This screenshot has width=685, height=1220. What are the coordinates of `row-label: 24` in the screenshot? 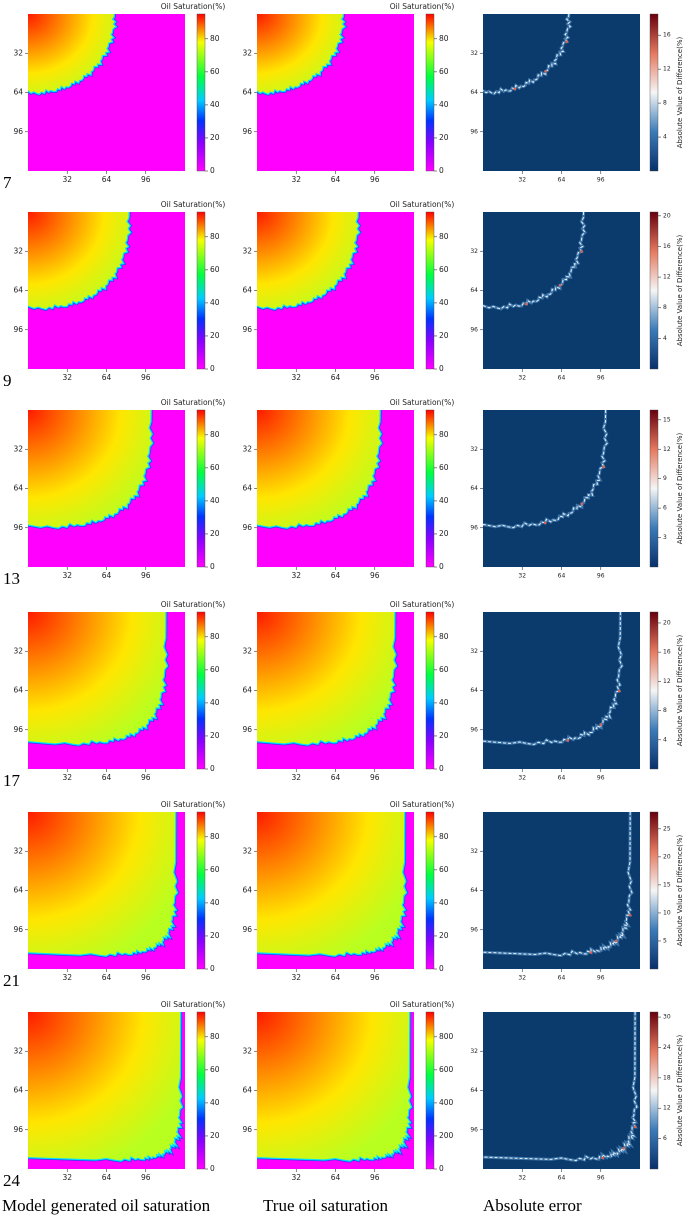 It's located at (12, 1180).